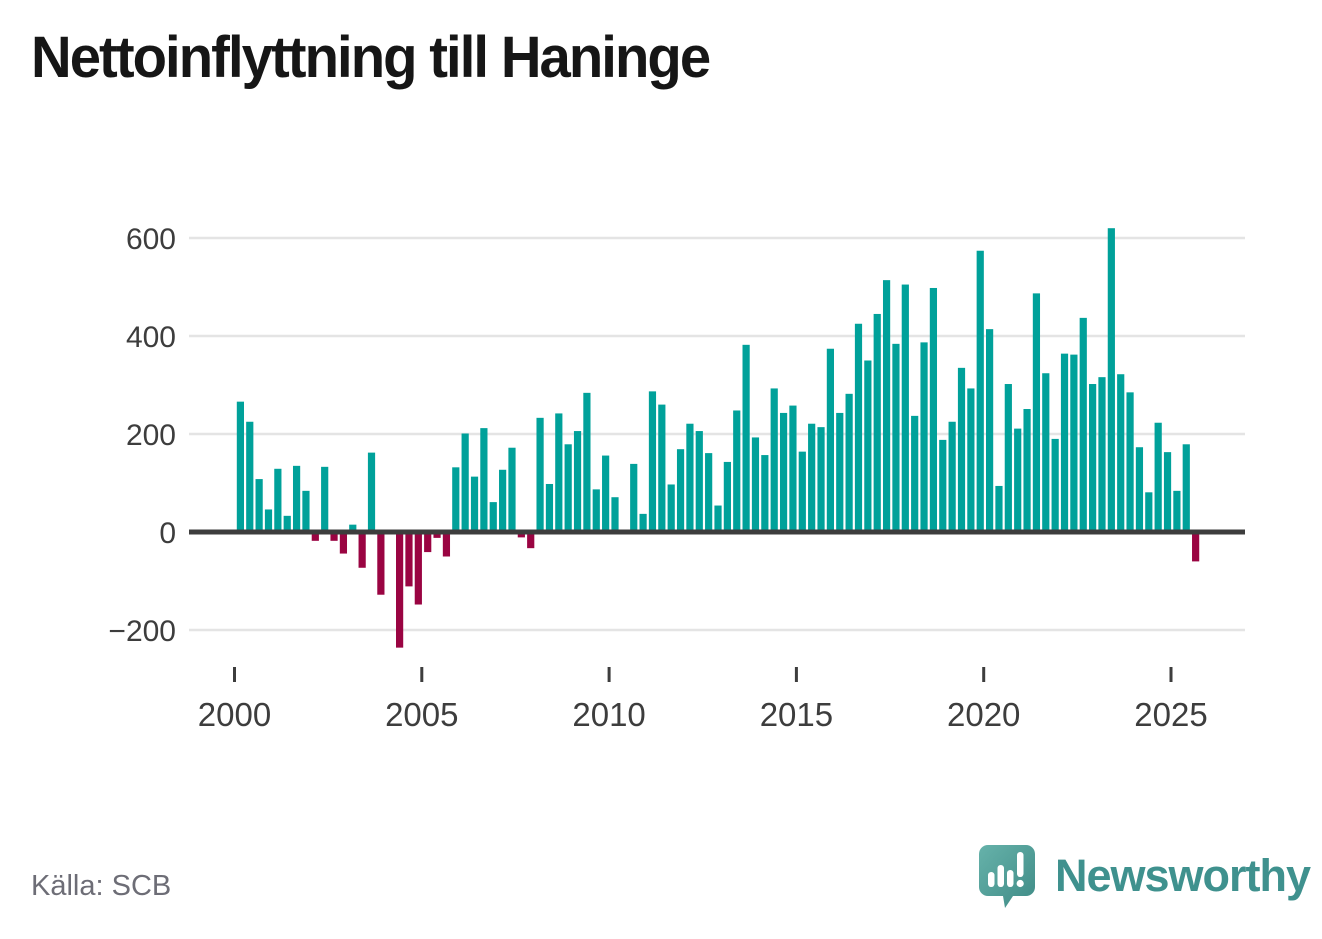  Describe the element at coordinates (240, 466) in the screenshot. I see `bar-2000K1` at that location.